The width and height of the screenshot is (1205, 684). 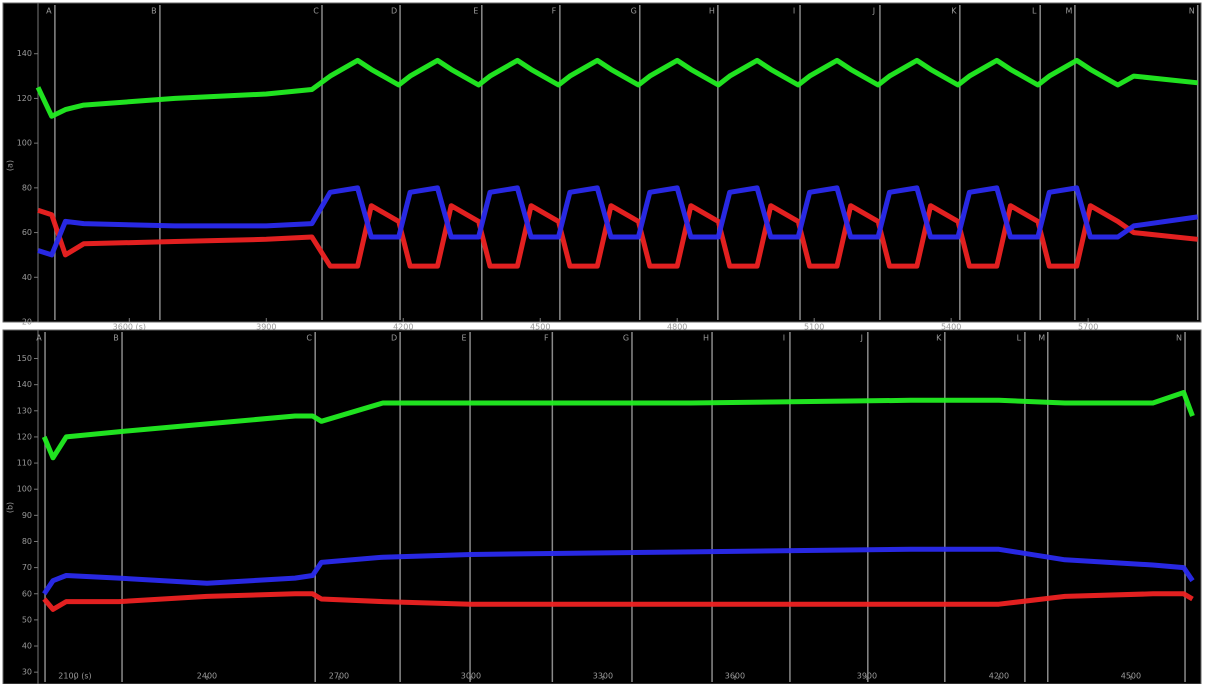 What do you see at coordinates (951, 327) in the screenshot?
I see `x-tick-label: 5400` at bounding box center [951, 327].